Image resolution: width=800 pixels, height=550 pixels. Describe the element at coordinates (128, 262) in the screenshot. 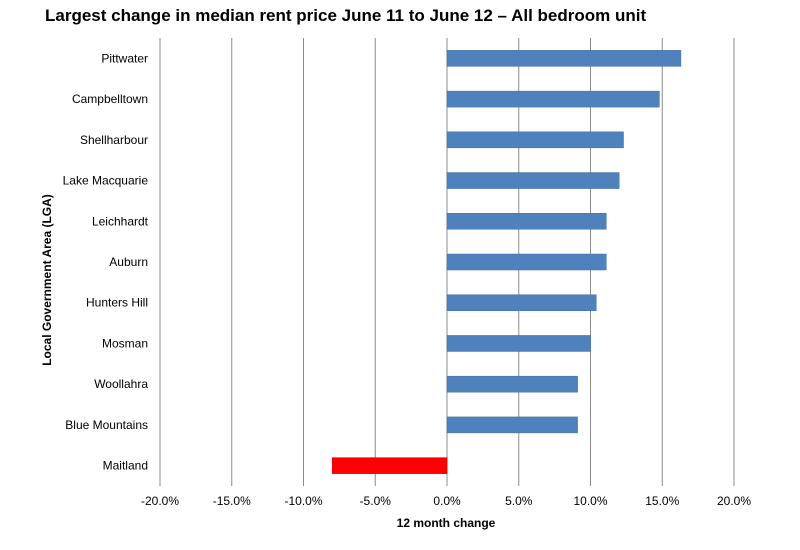

I see `category-label: Auburn` at that location.